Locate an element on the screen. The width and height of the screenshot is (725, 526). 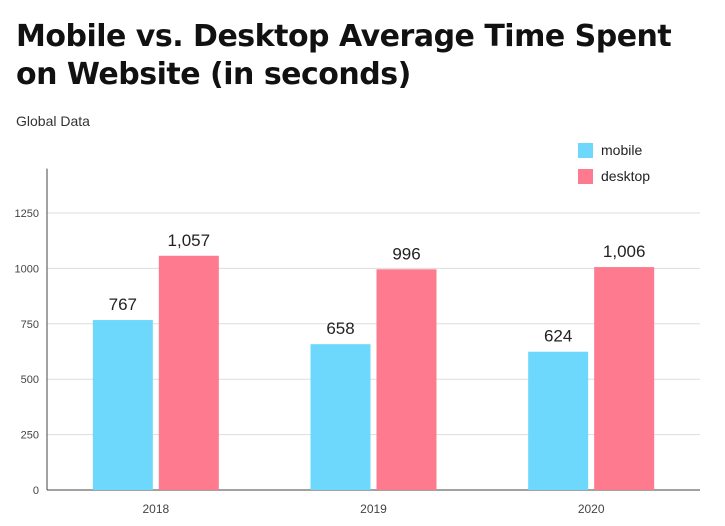
legend-label-mobile: mobile is located at coordinates (621, 150).